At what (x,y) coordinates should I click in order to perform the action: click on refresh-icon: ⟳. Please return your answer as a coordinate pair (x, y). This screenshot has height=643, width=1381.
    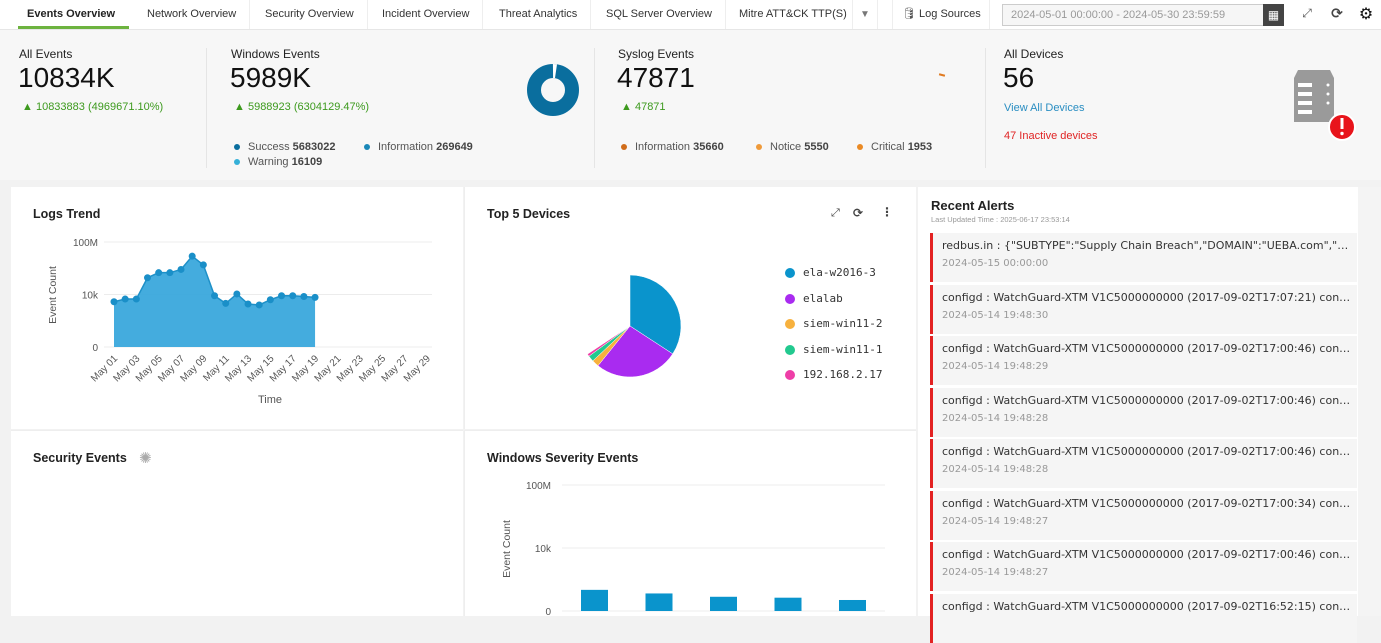
    Looking at the image, I should click on (1337, 15).